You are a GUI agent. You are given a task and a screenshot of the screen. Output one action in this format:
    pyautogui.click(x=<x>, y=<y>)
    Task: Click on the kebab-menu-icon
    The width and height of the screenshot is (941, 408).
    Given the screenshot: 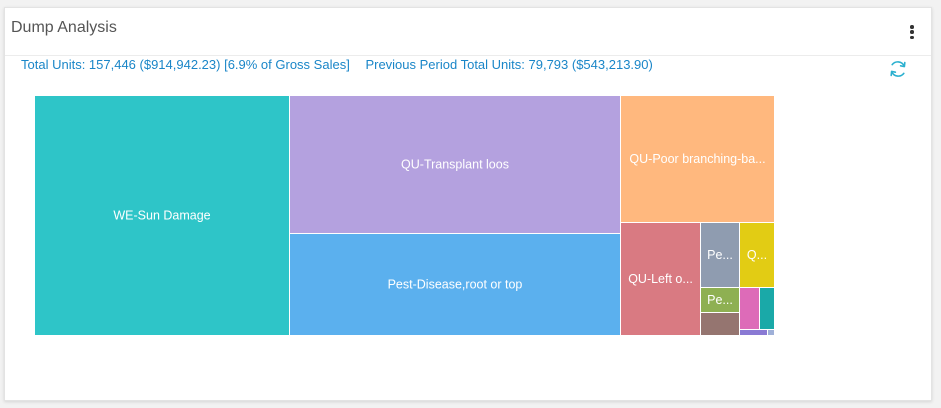 What is the action you would take?
    pyautogui.click(x=912, y=32)
    